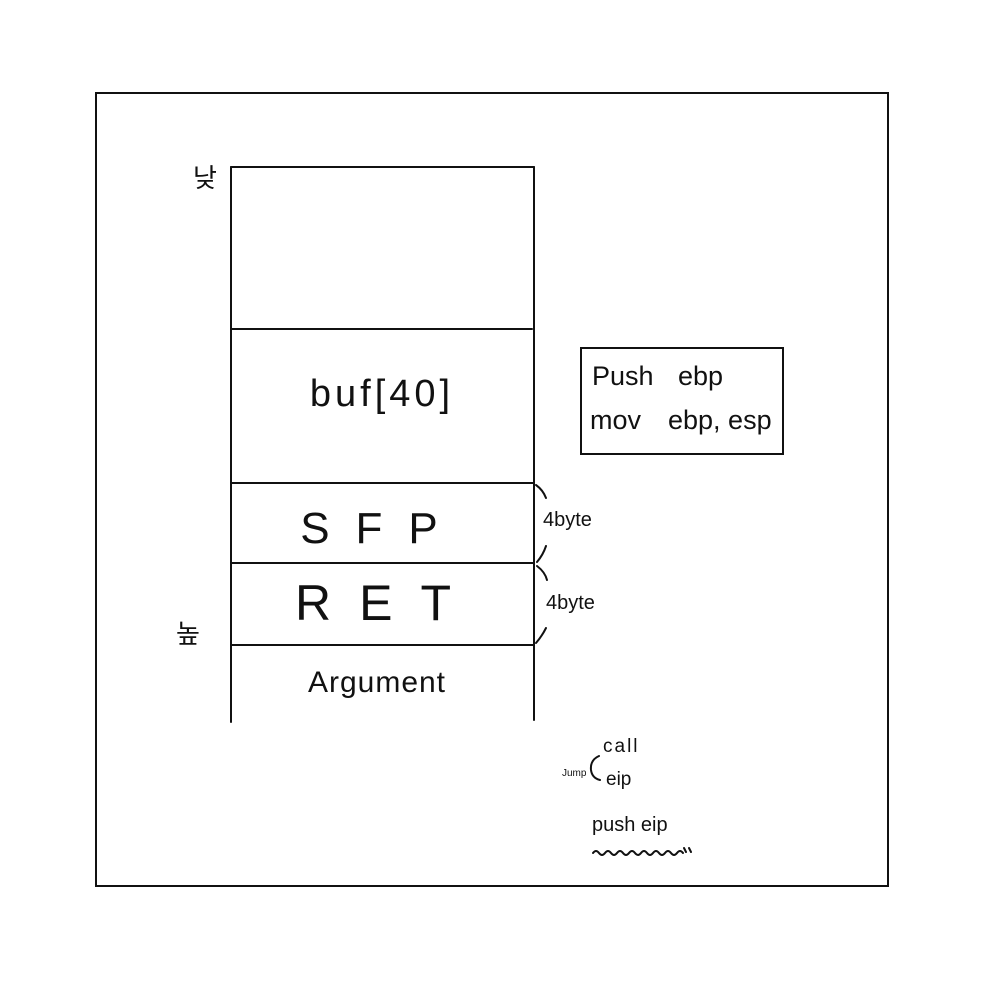 The image size is (1000, 1000). What do you see at coordinates (541, 604) in the screenshot?
I see `ret-size-brace` at bounding box center [541, 604].